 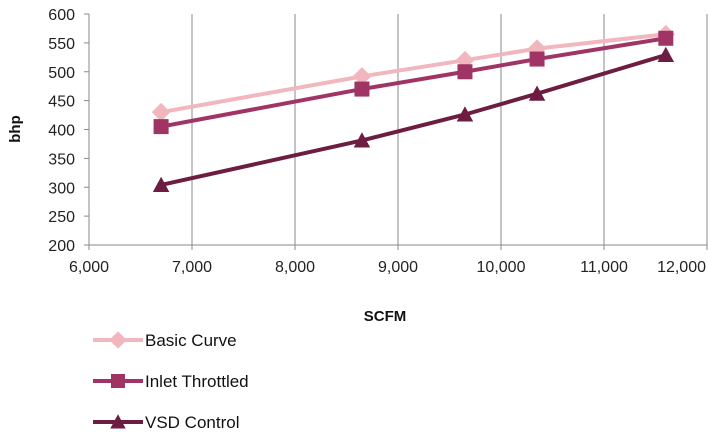 I want to click on legend-label: Basic Curve, so click(x=191, y=340).